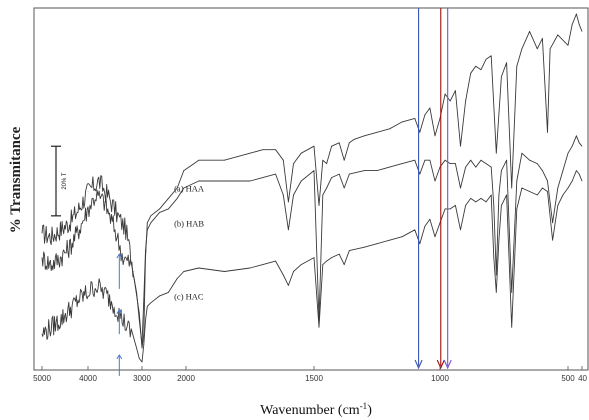 This screenshot has width=589, height=420. What do you see at coordinates (65, 181) in the screenshot?
I see `scale-bar-label: 20% T` at bounding box center [65, 181].